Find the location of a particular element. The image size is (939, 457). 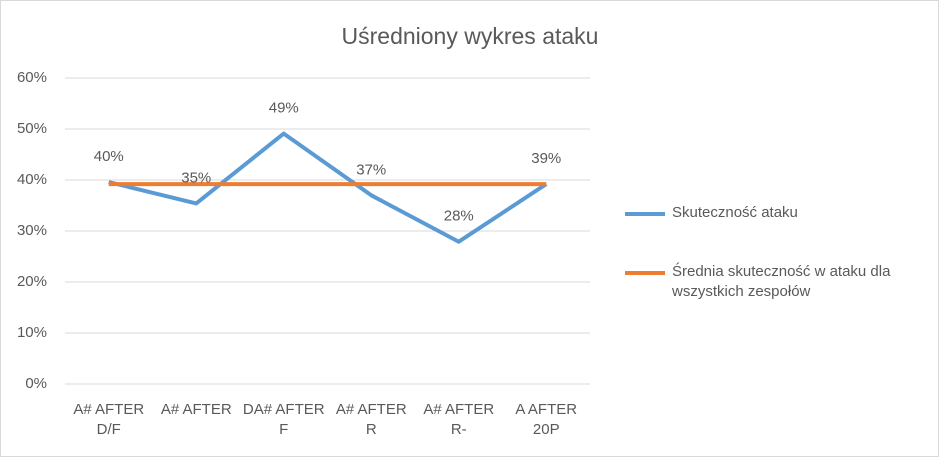

x-tick-label: A# AFTER R is located at coordinates (371, 419).